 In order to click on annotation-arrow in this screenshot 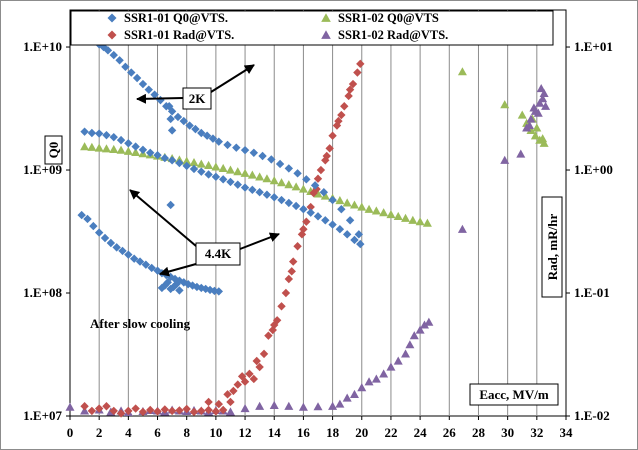, I will do `click(232, 78)`.